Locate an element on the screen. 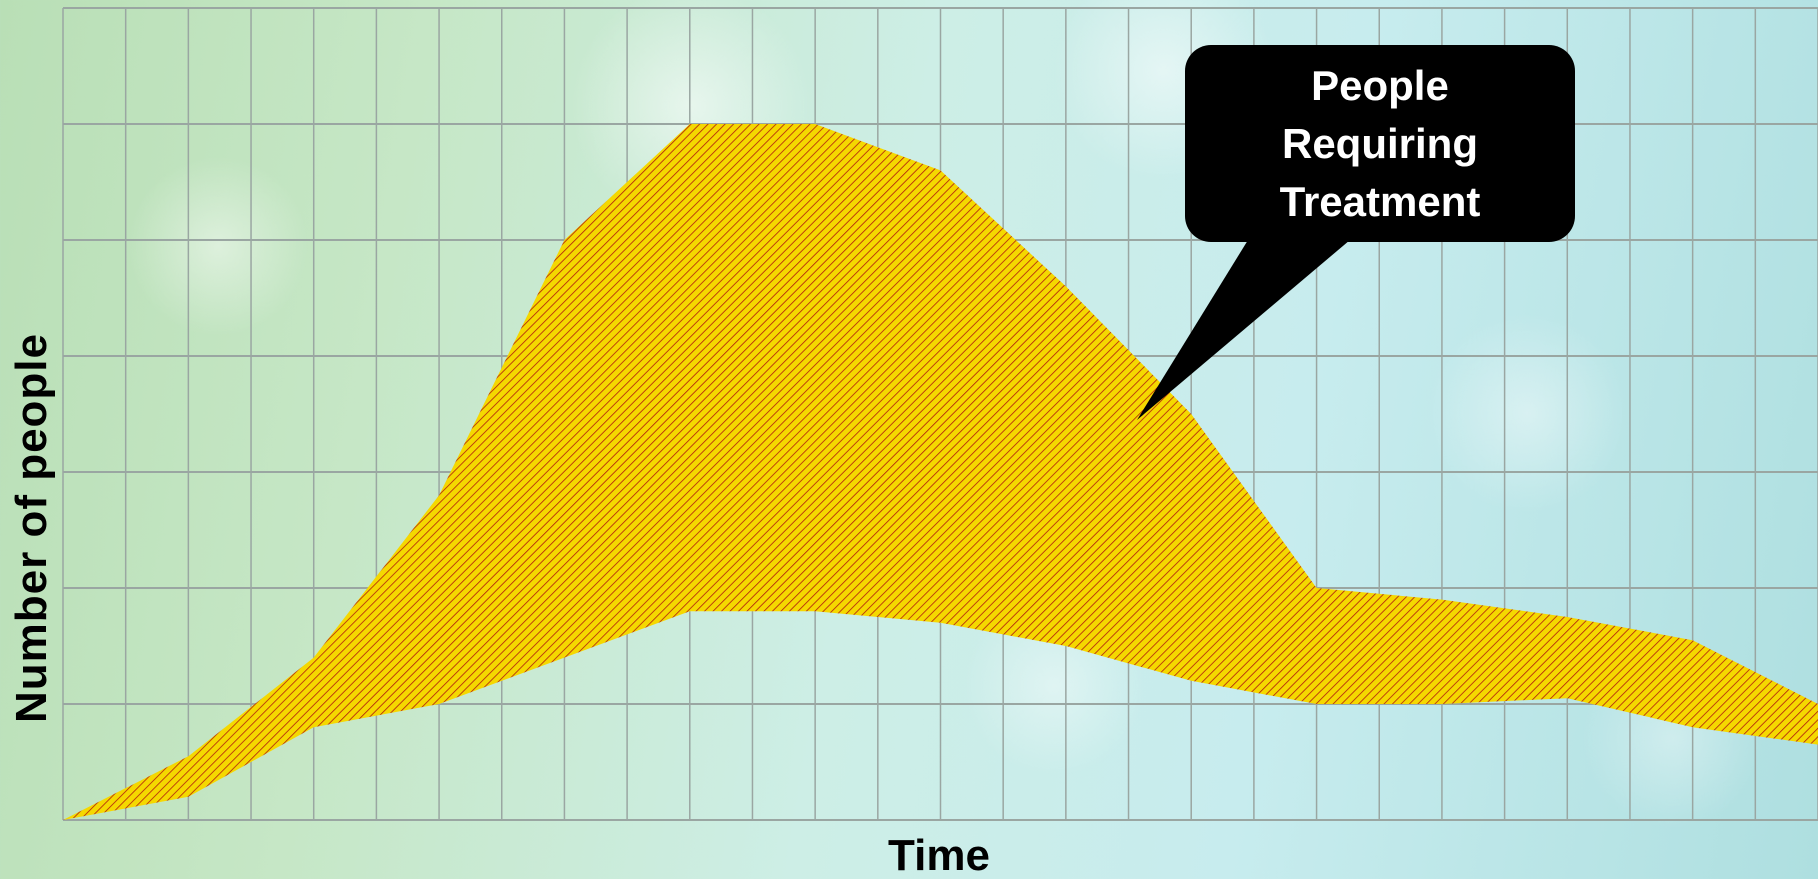 This screenshot has width=1818, height=879. callout-line-2: Requiring is located at coordinates (1379, 143).